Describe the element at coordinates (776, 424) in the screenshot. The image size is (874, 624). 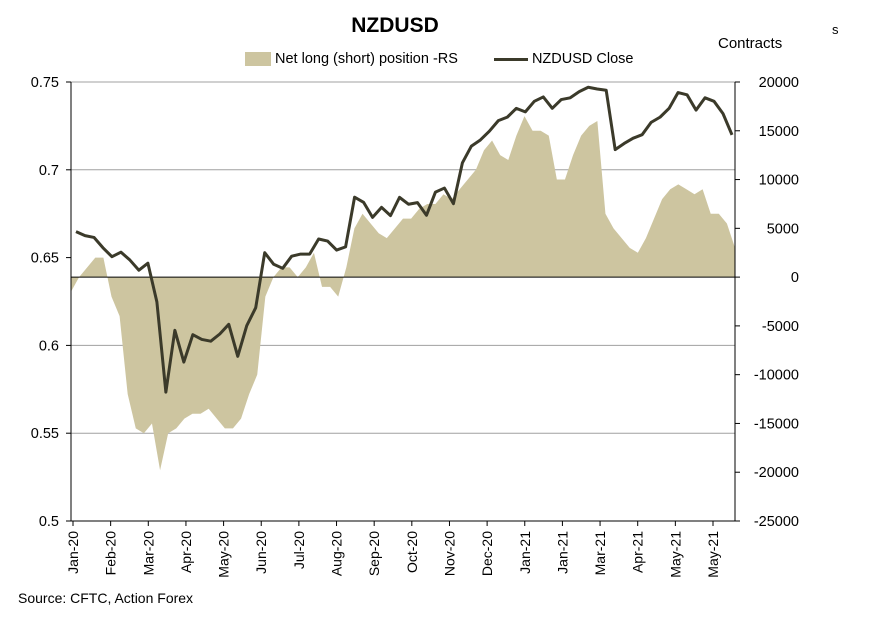
I see `y-right-tick-label-2: -15000` at that location.